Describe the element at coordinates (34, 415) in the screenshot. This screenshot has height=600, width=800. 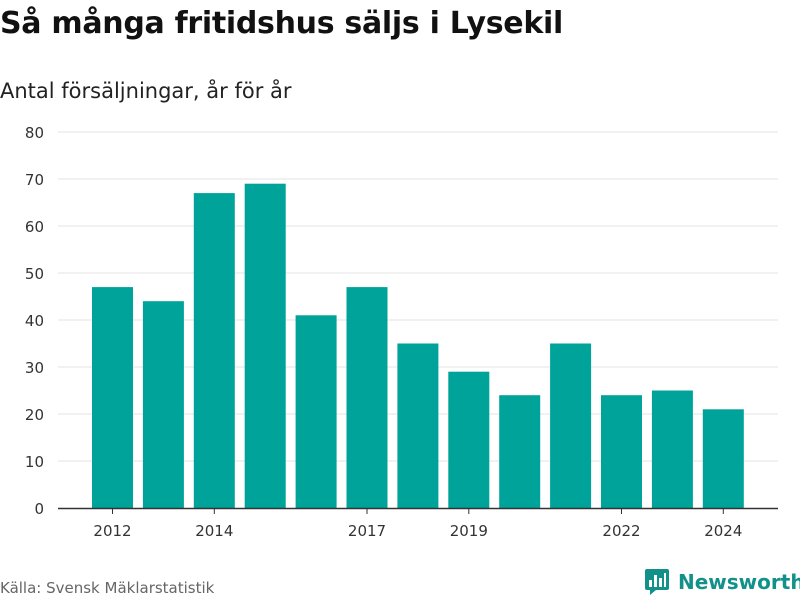
I see `y-tick-label: 20` at that location.